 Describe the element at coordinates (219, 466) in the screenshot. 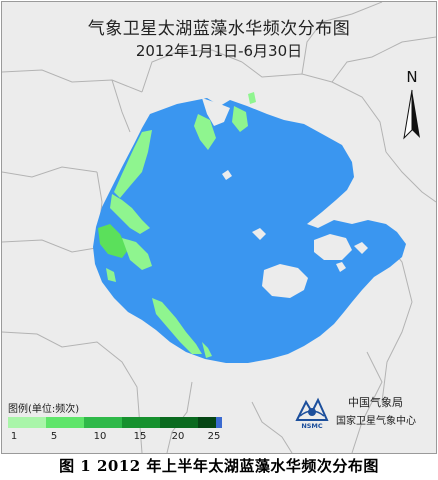

I see `figure-caption: 图 1 2012 年上半年太湖蓝藻水华频次分布图` at that location.